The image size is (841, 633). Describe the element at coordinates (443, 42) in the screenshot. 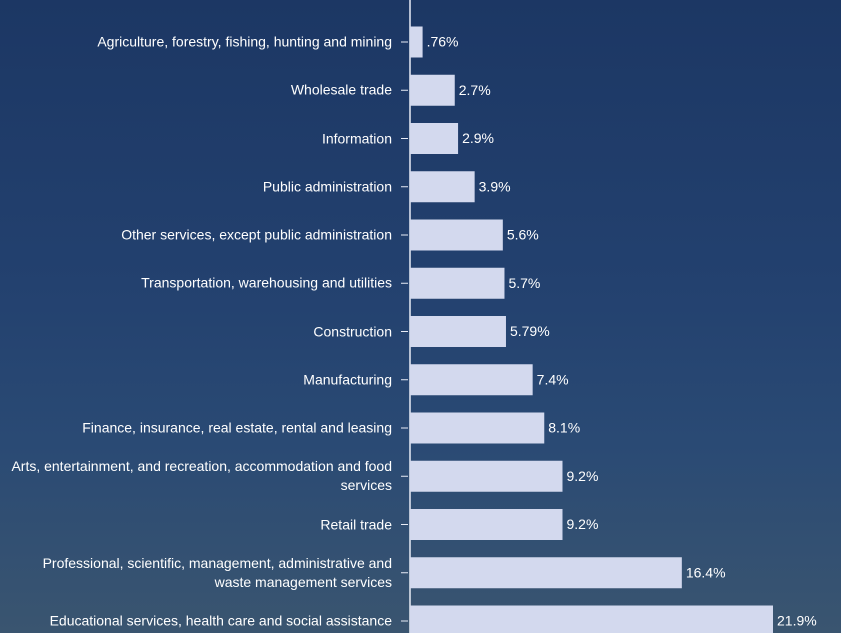

I see `value-label: .76%` at that location.